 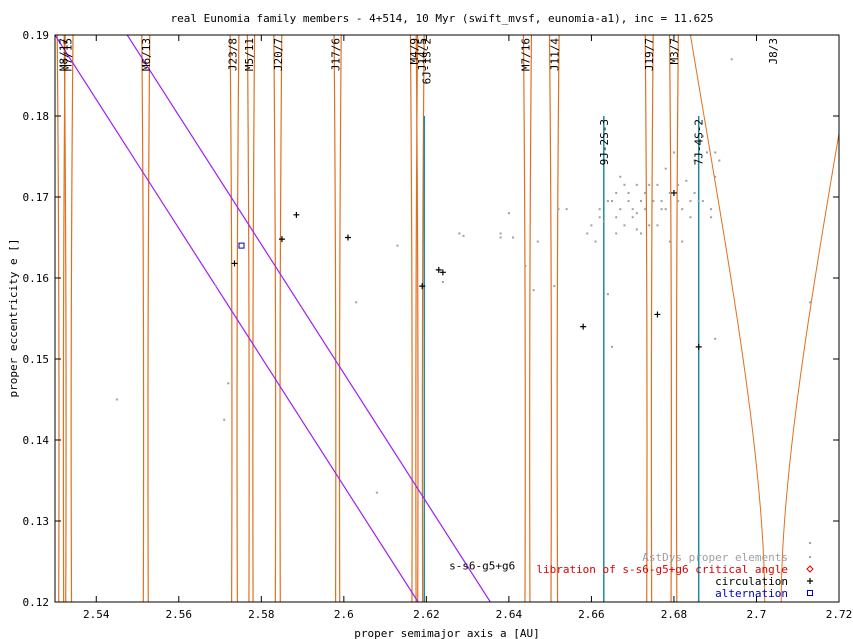 What do you see at coordinates (839, 614) in the screenshot?
I see `x-tick-label: 2.72` at bounding box center [839, 614].